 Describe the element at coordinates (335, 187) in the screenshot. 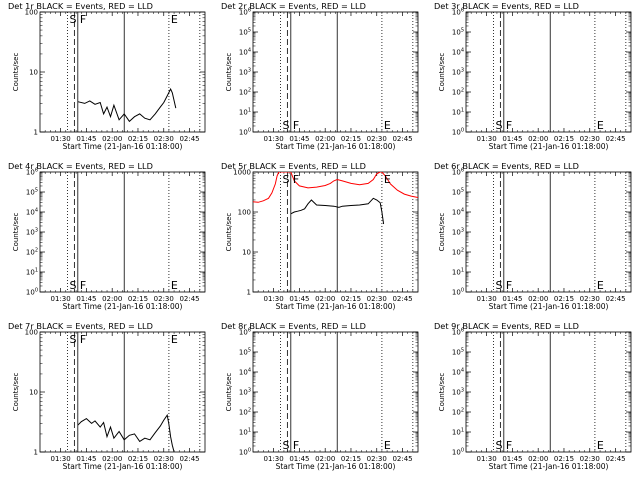

I see `lld-series-line` at that location.